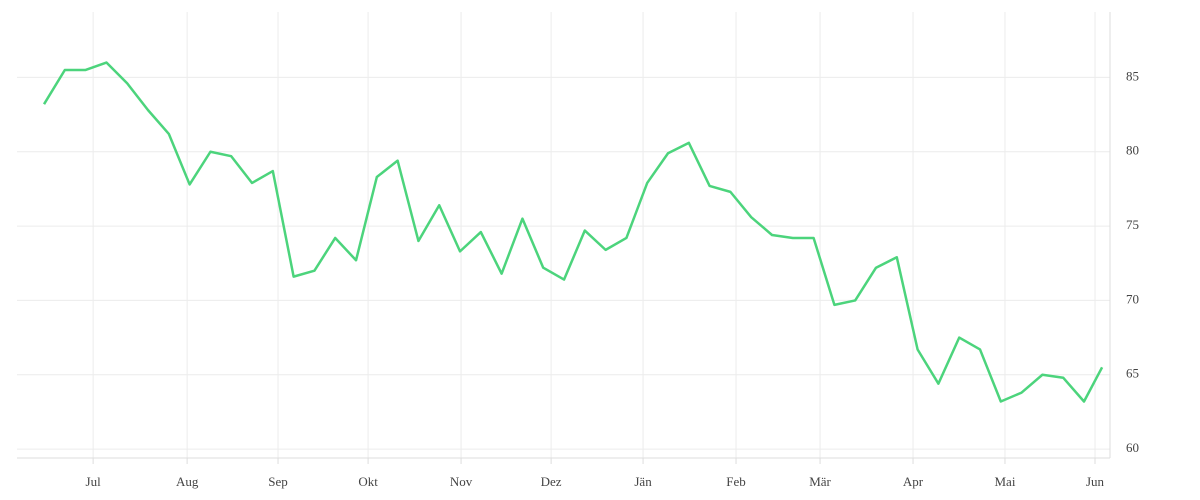  Describe the element at coordinates (1095, 481) in the screenshot. I see `x-tick-label: Jun` at that location.